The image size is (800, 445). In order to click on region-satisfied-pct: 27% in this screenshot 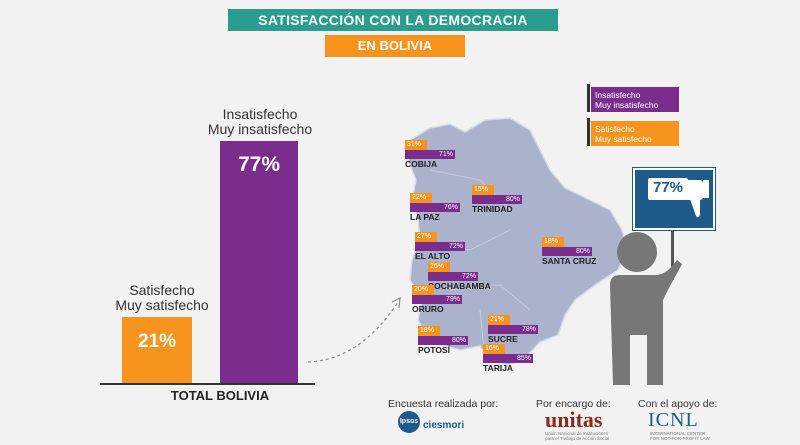, I will do `click(426, 237)`.